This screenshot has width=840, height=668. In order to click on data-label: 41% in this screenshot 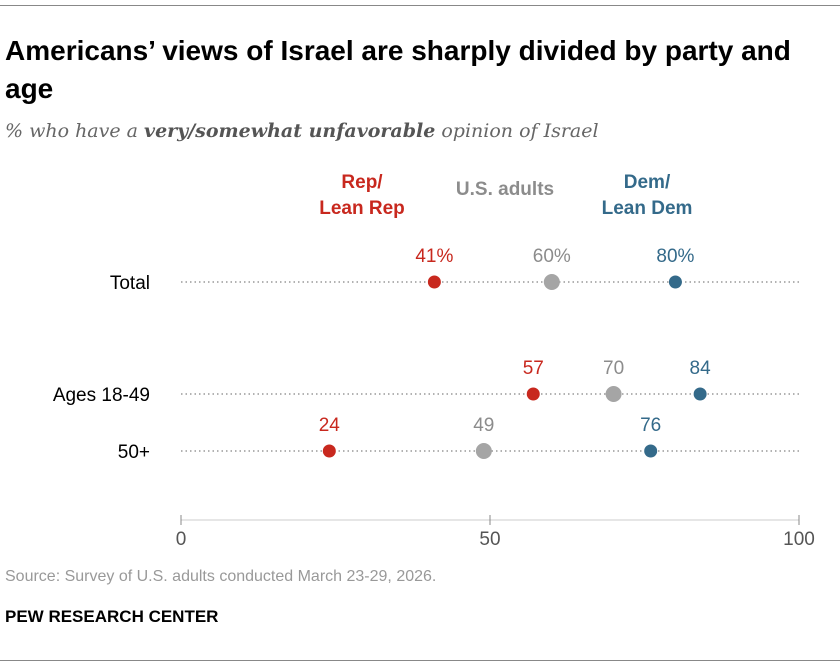, I will do `click(434, 256)`.